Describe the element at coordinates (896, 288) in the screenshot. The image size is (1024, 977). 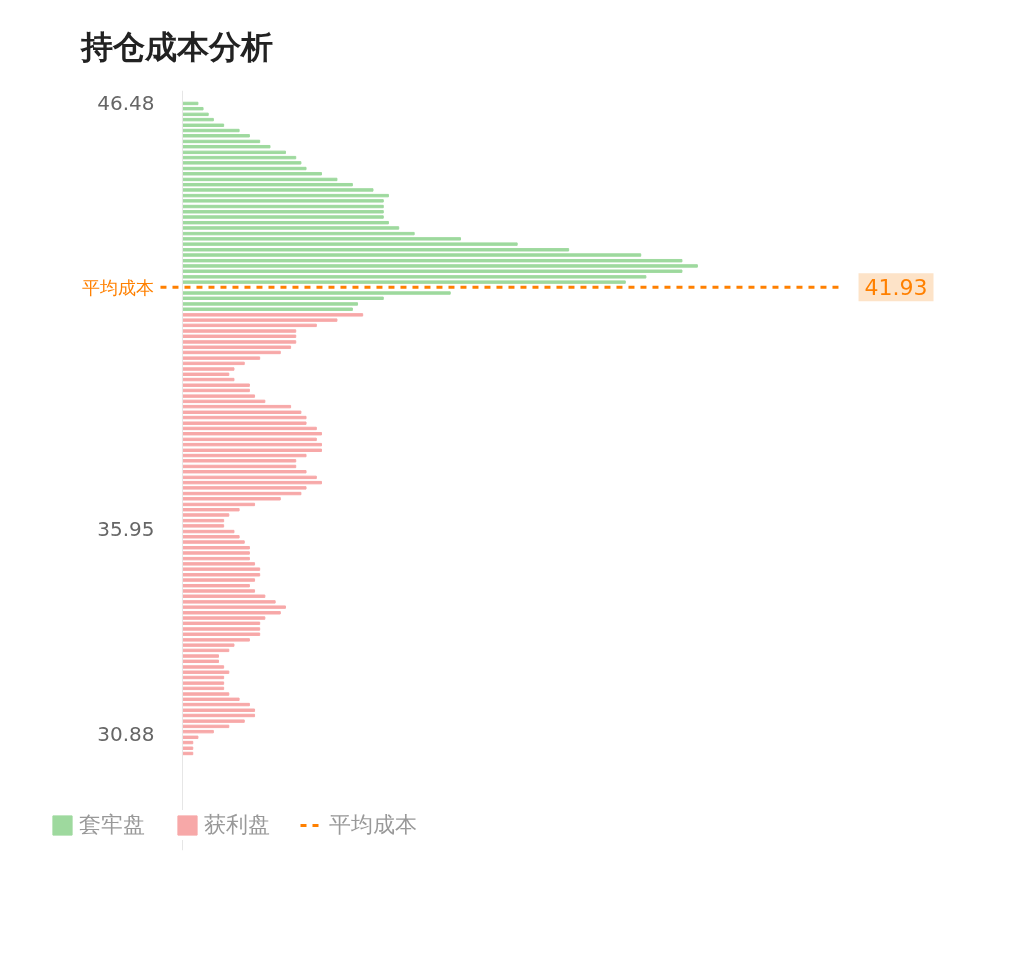
I see `text: 41.93` at that location.